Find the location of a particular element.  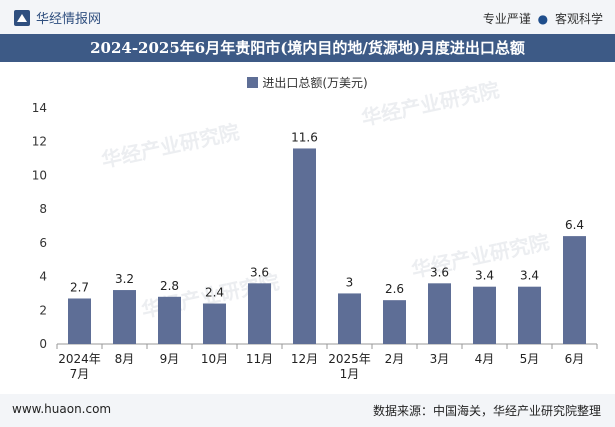

x-tick-label: 4月 is located at coordinates (485, 359).